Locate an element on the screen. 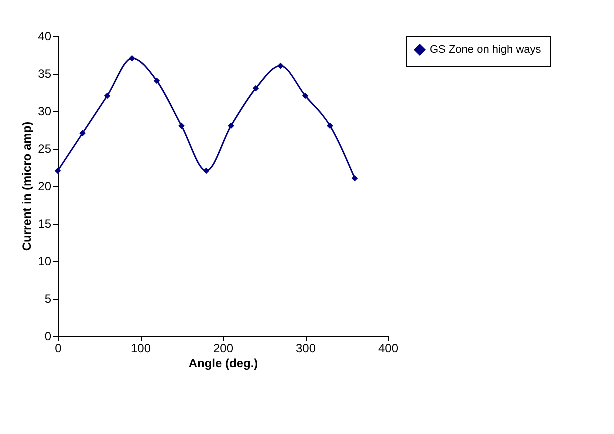  x-tick-label: 200 is located at coordinates (223, 349).